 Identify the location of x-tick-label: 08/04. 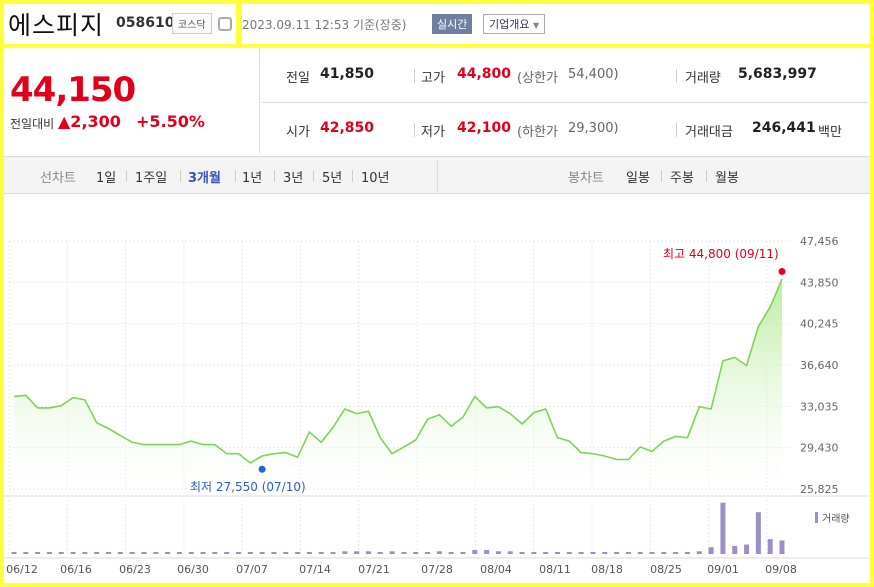
(496, 569).